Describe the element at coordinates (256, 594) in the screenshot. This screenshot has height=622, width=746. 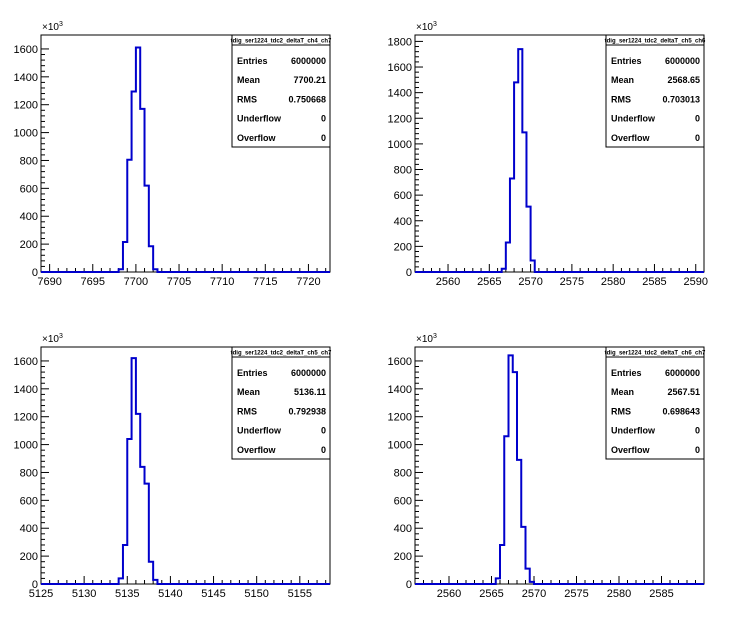
I see `x-tick-label: 5150` at that location.